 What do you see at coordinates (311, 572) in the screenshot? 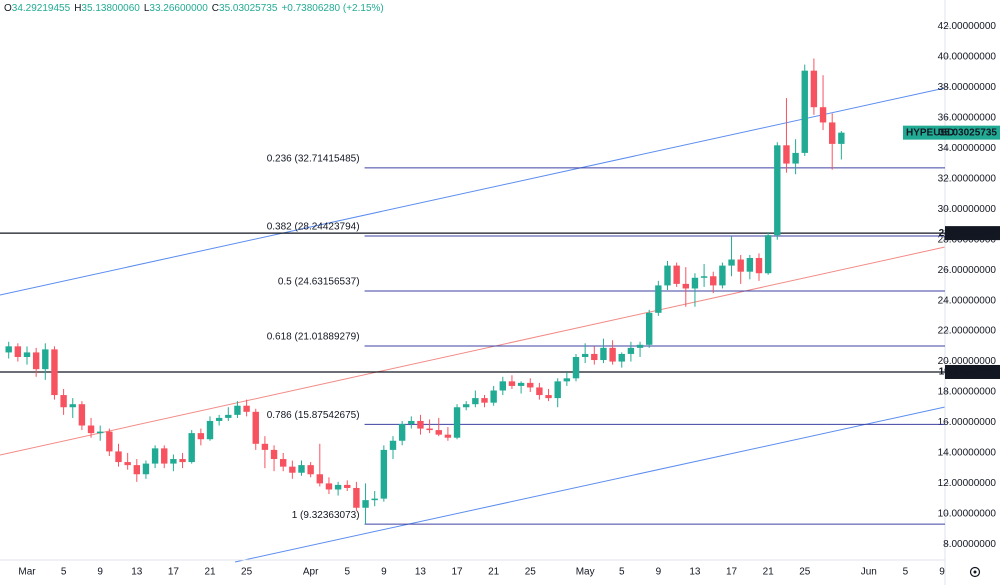
I see `x-tick-label: Apr` at bounding box center [311, 572].